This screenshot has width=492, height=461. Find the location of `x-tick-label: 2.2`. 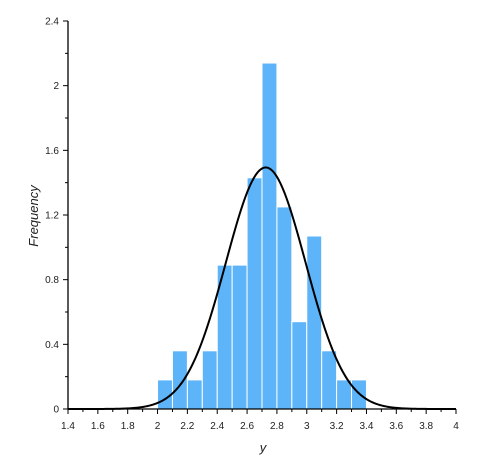

x-tick-label: 2.2 is located at coordinates (187, 426).